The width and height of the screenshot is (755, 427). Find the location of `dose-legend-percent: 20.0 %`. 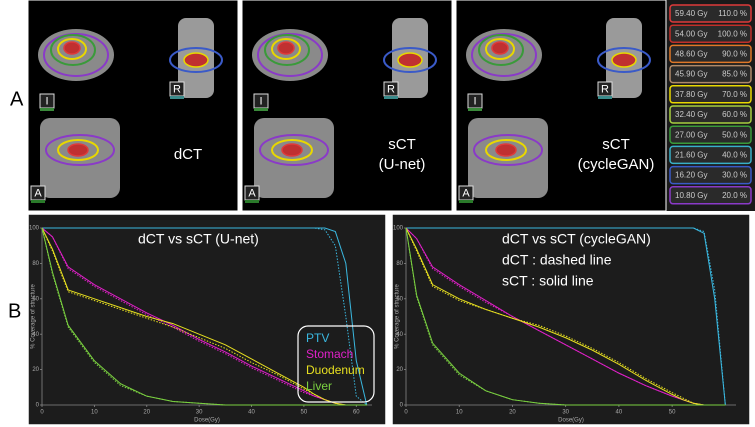

dose-legend-percent: 20.0 % is located at coordinates (734, 195).